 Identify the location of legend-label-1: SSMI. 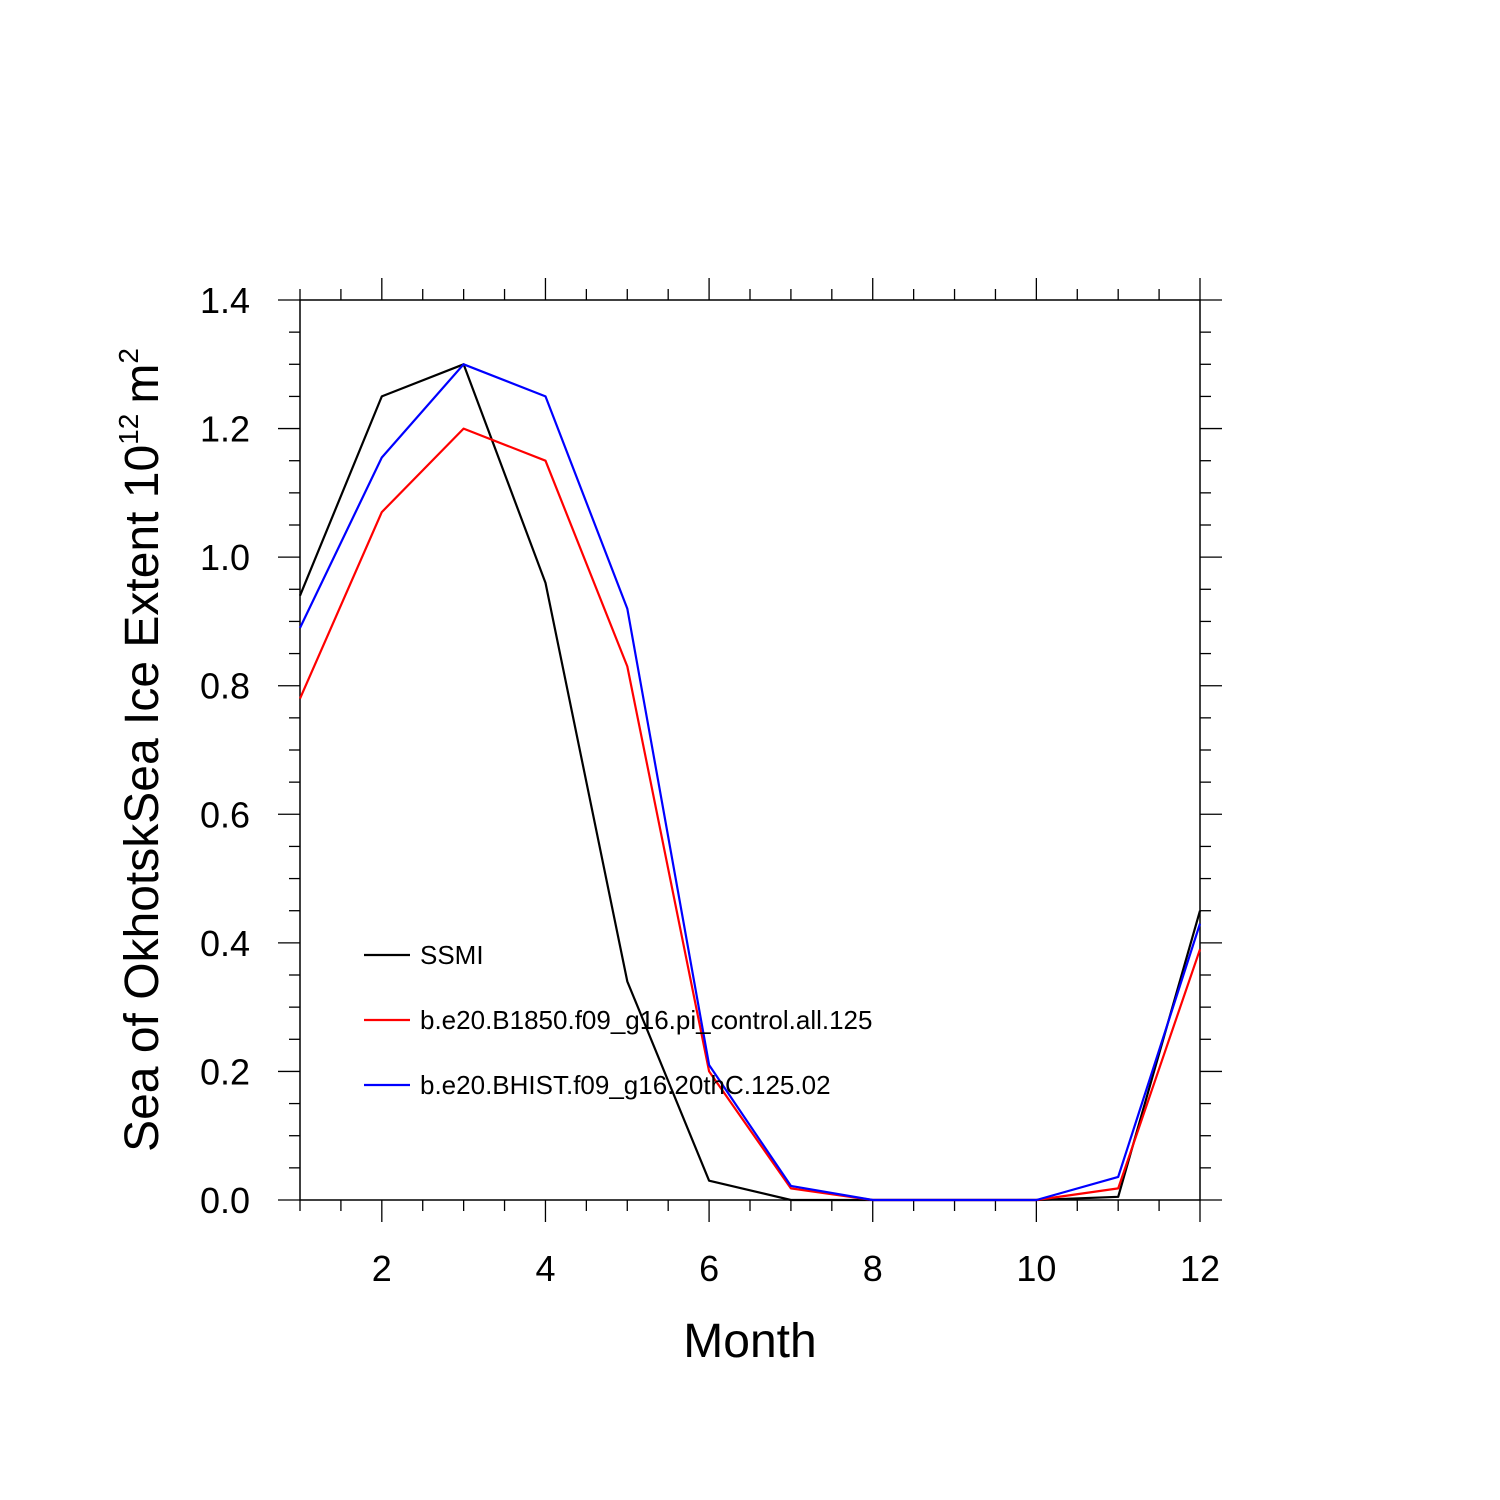
(452, 955).